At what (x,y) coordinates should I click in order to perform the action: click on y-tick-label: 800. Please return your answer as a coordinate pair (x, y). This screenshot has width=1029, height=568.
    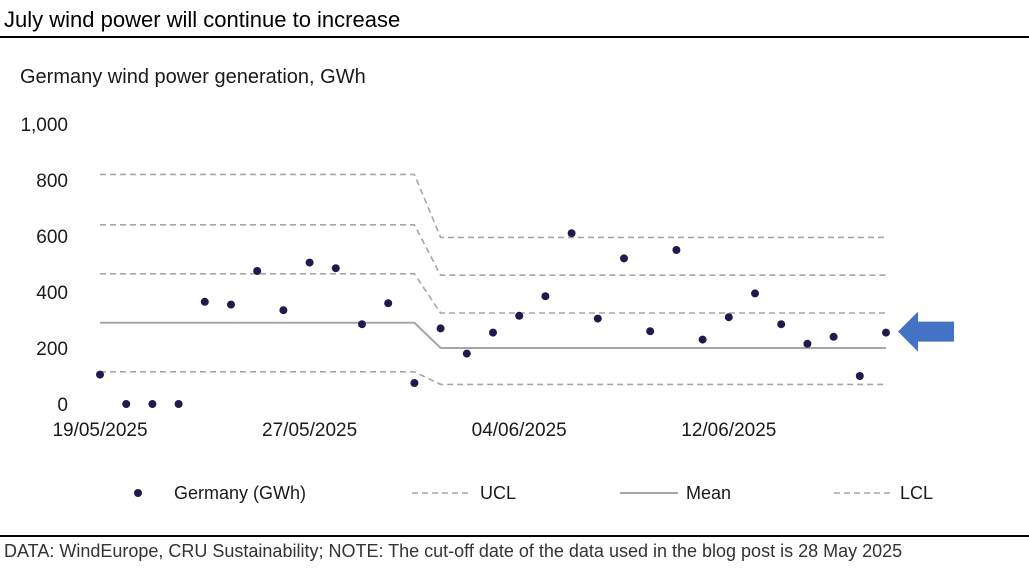
    Looking at the image, I should click on (52, 181).